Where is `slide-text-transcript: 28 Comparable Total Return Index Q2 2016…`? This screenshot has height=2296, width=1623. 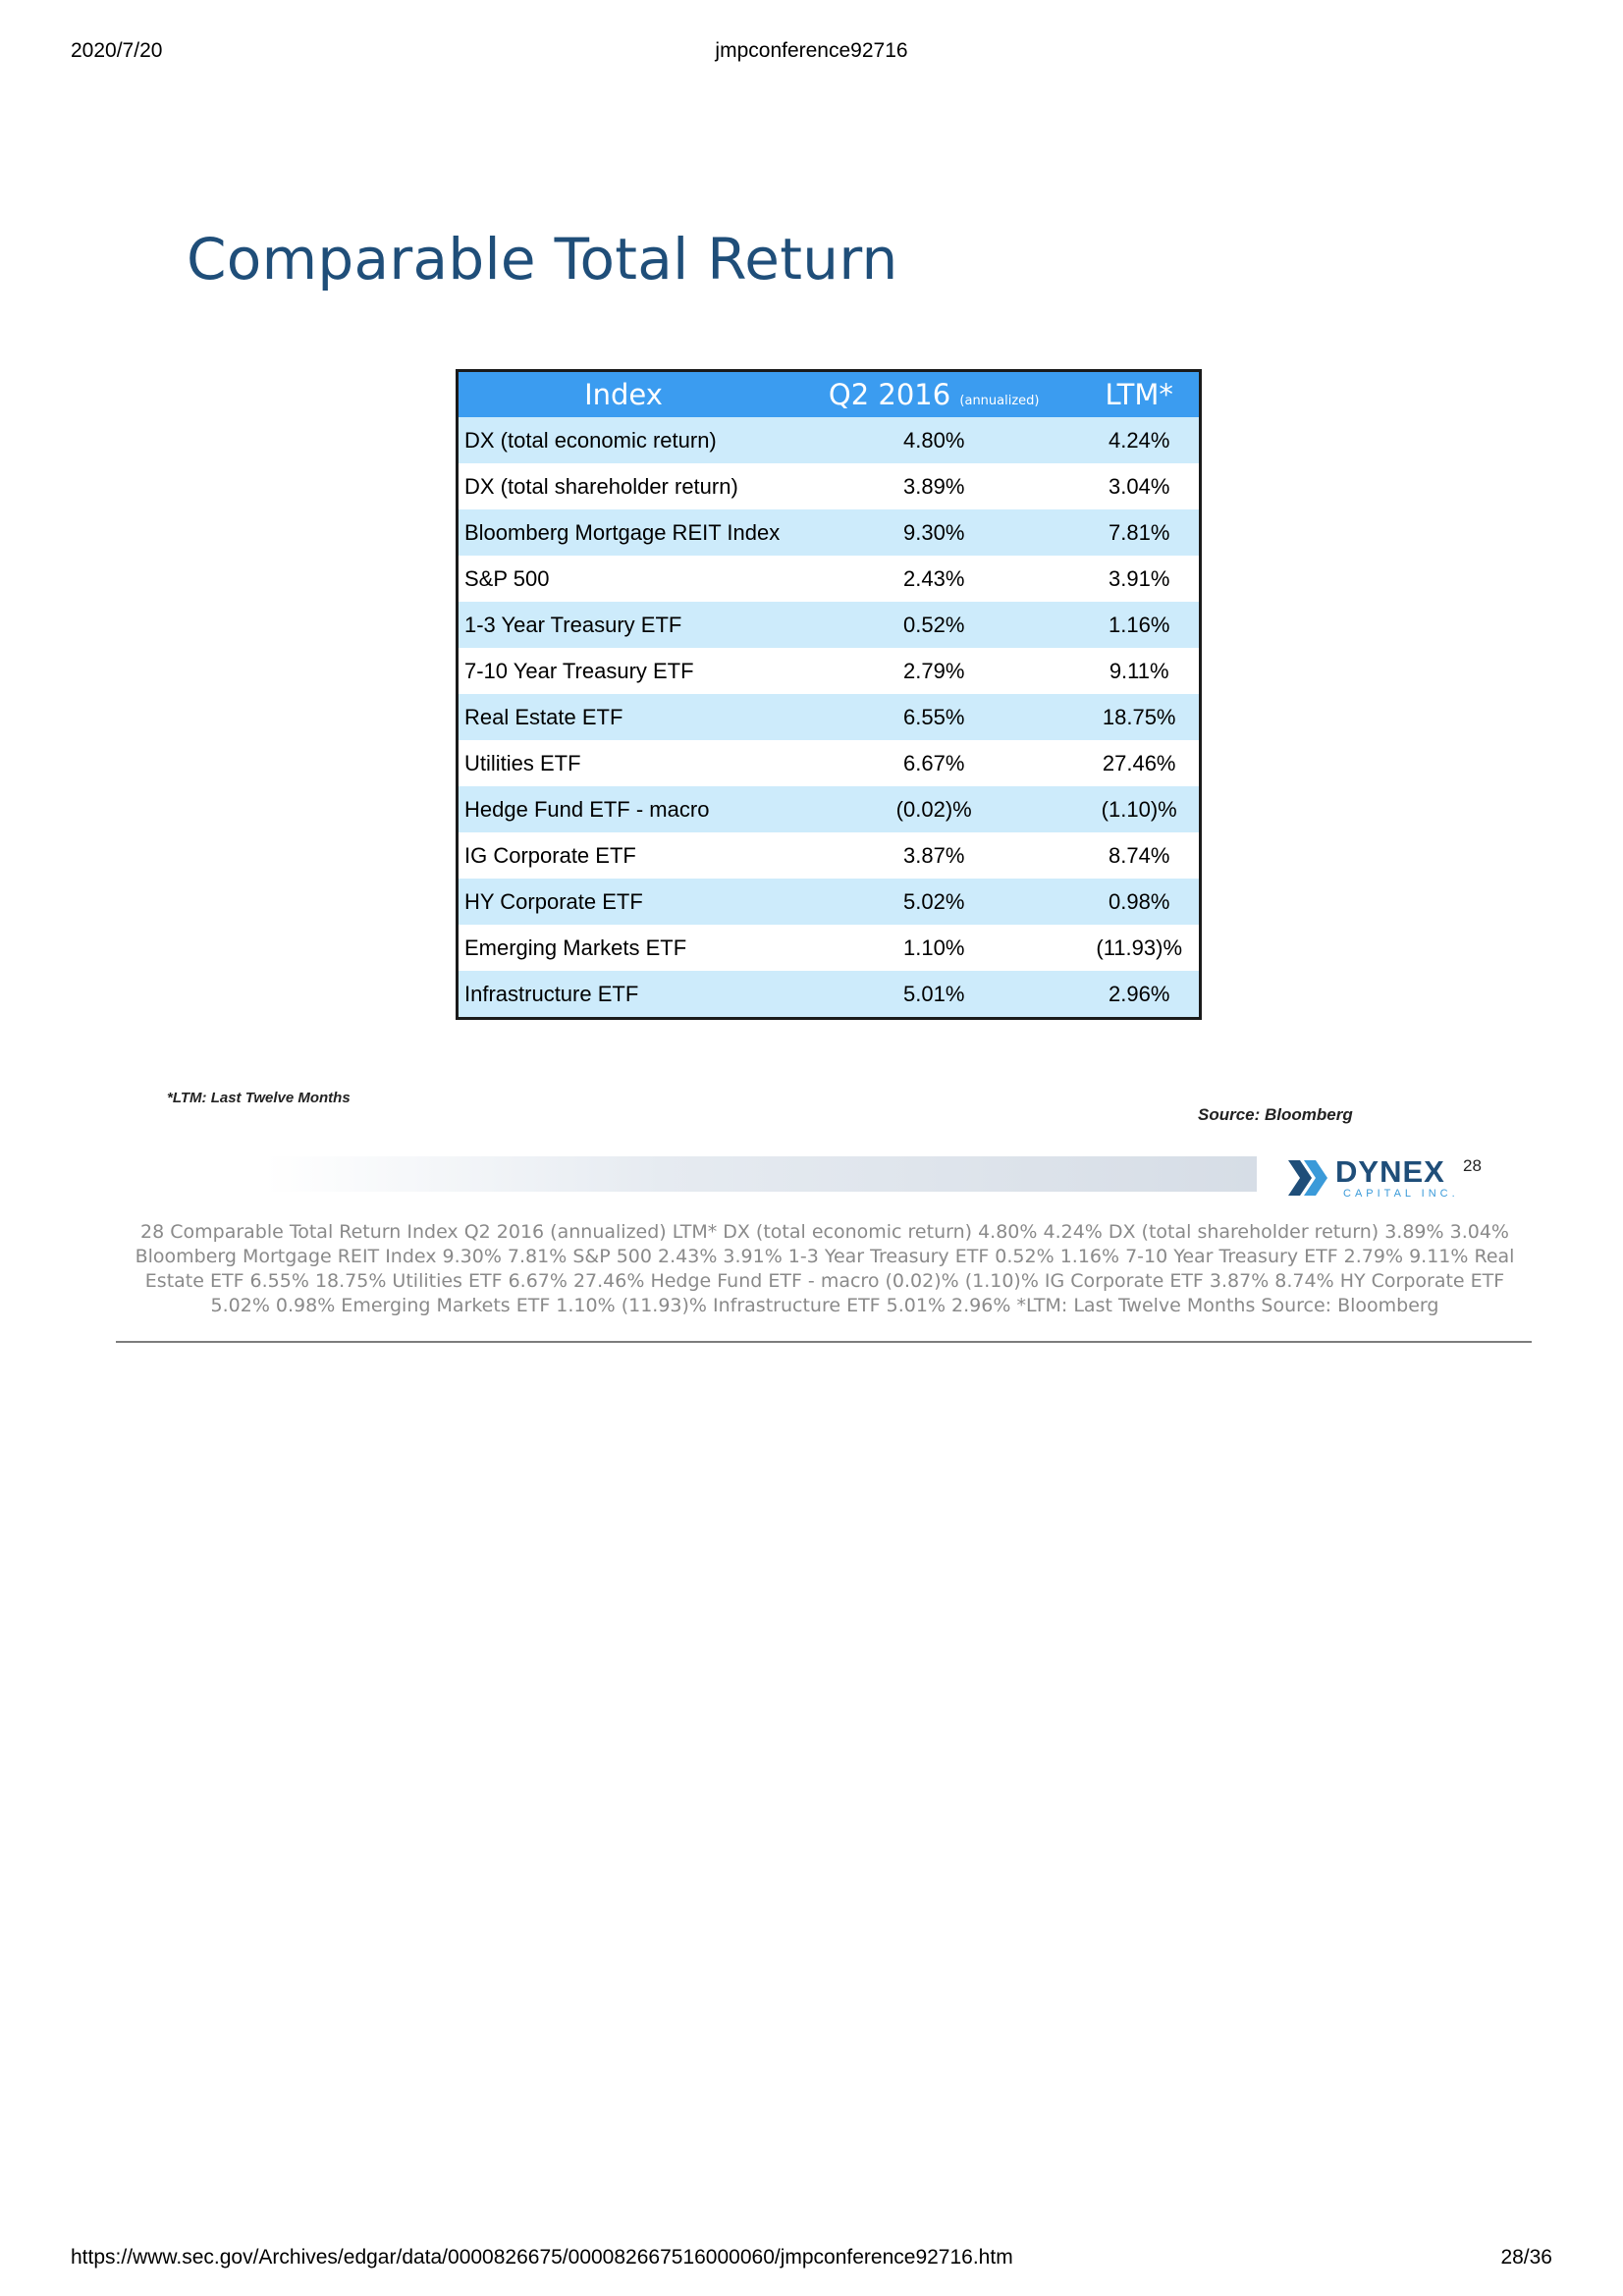 slide-text-transcript: 28 Comparable Total Return Index Q2 2016… is located at coordinates (825, 1268).